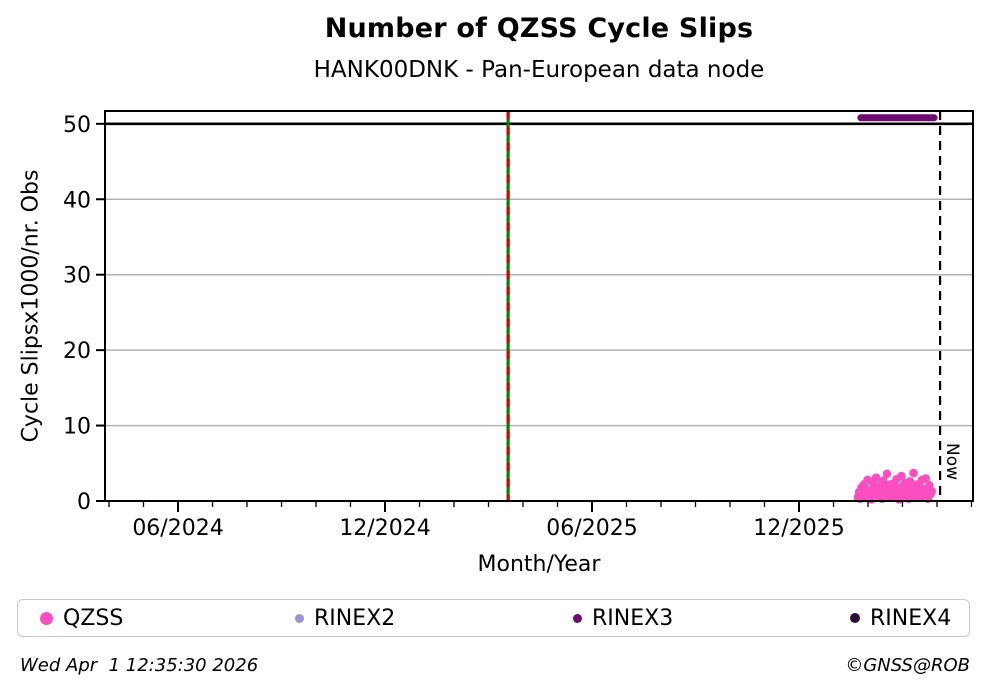  I want to click on y-tick-label: 10, so click(77, 427).